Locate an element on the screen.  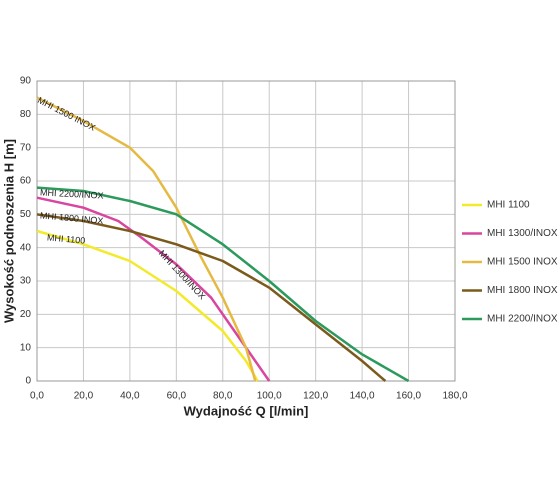
y-tick-label: 0 is located at coordinates (28, 381).